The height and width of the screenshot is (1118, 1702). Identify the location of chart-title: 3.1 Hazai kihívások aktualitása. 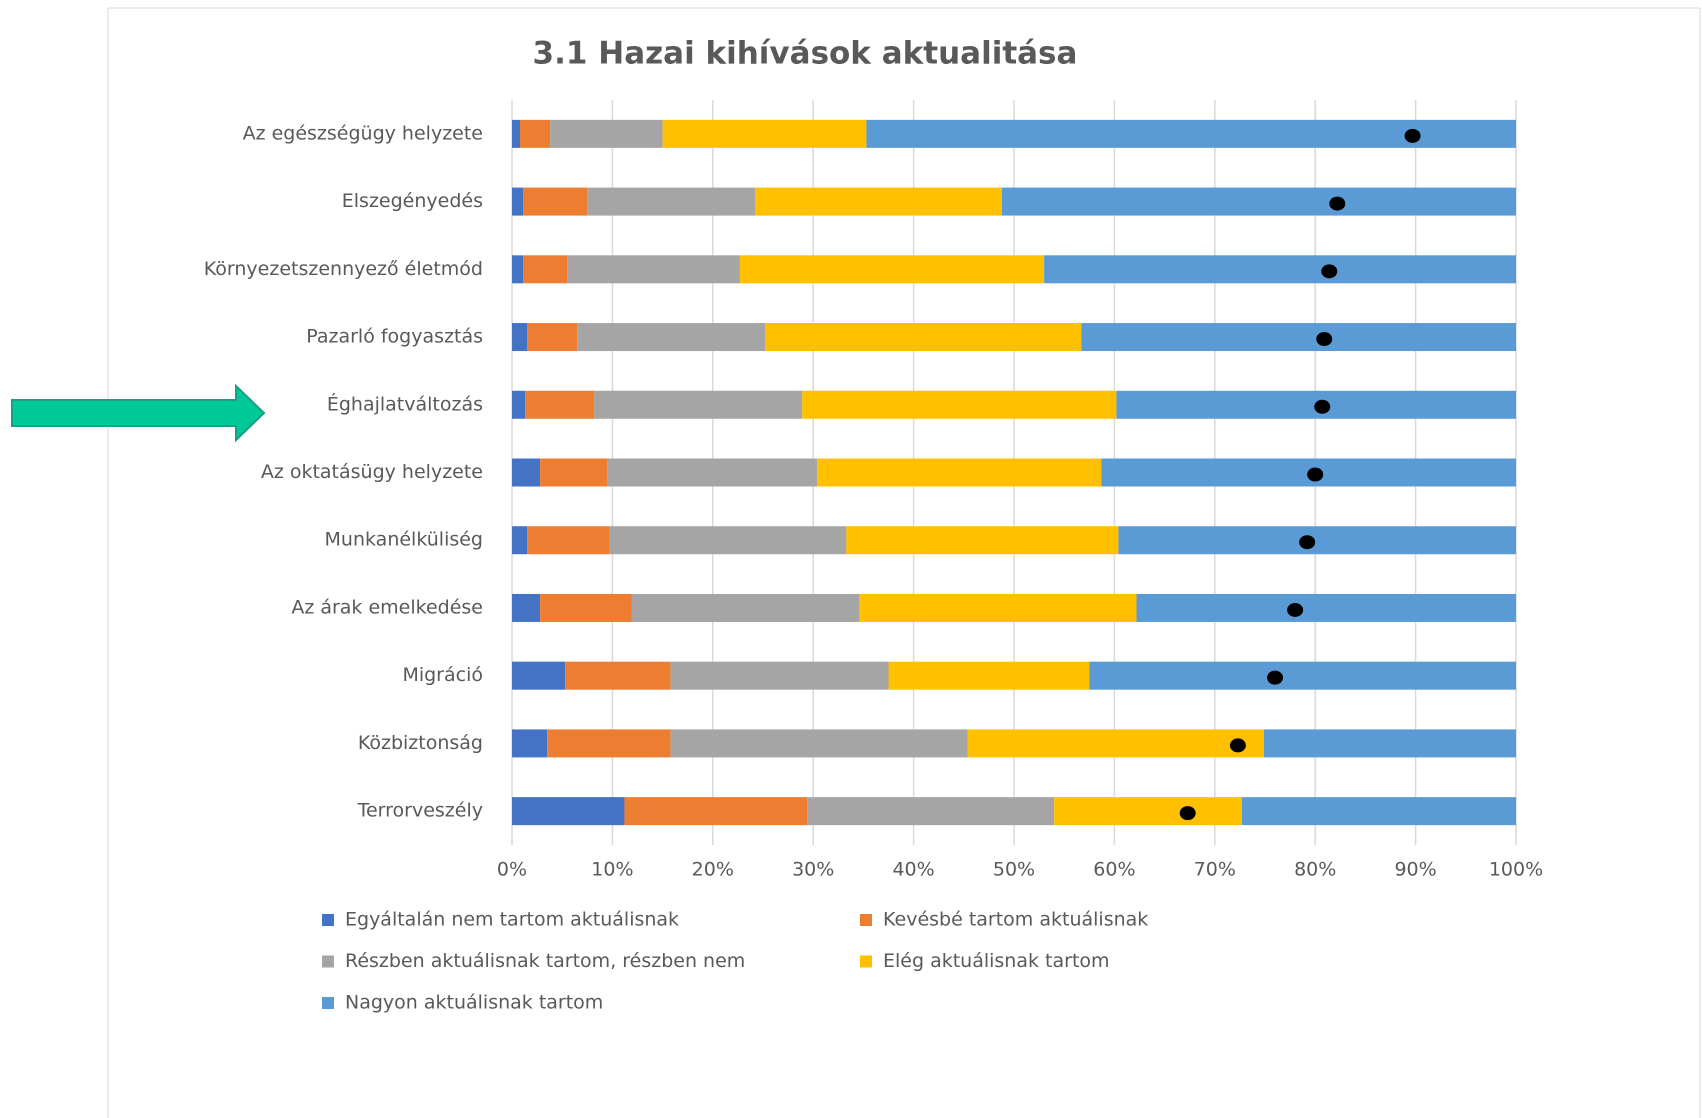
(805, 54).